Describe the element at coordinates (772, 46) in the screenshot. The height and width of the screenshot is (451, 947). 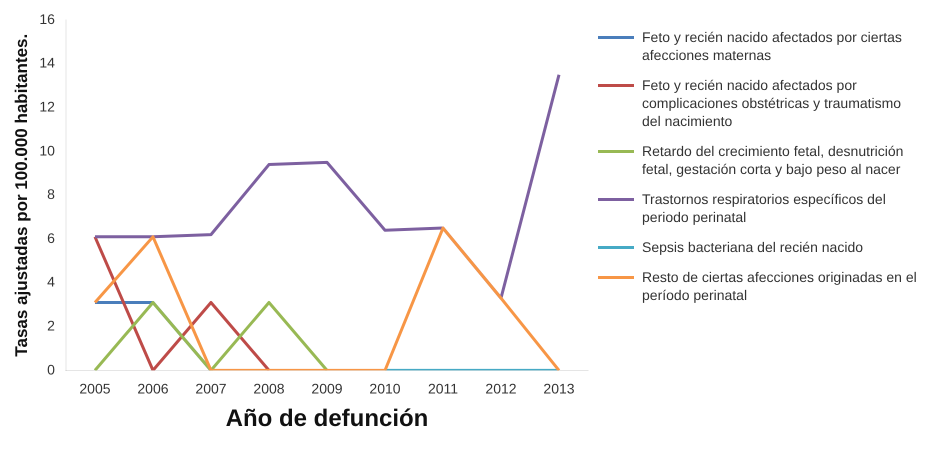
I see `legend-label: Feto y recién nacido afectados por ciertas afecciones maternas` at that location.